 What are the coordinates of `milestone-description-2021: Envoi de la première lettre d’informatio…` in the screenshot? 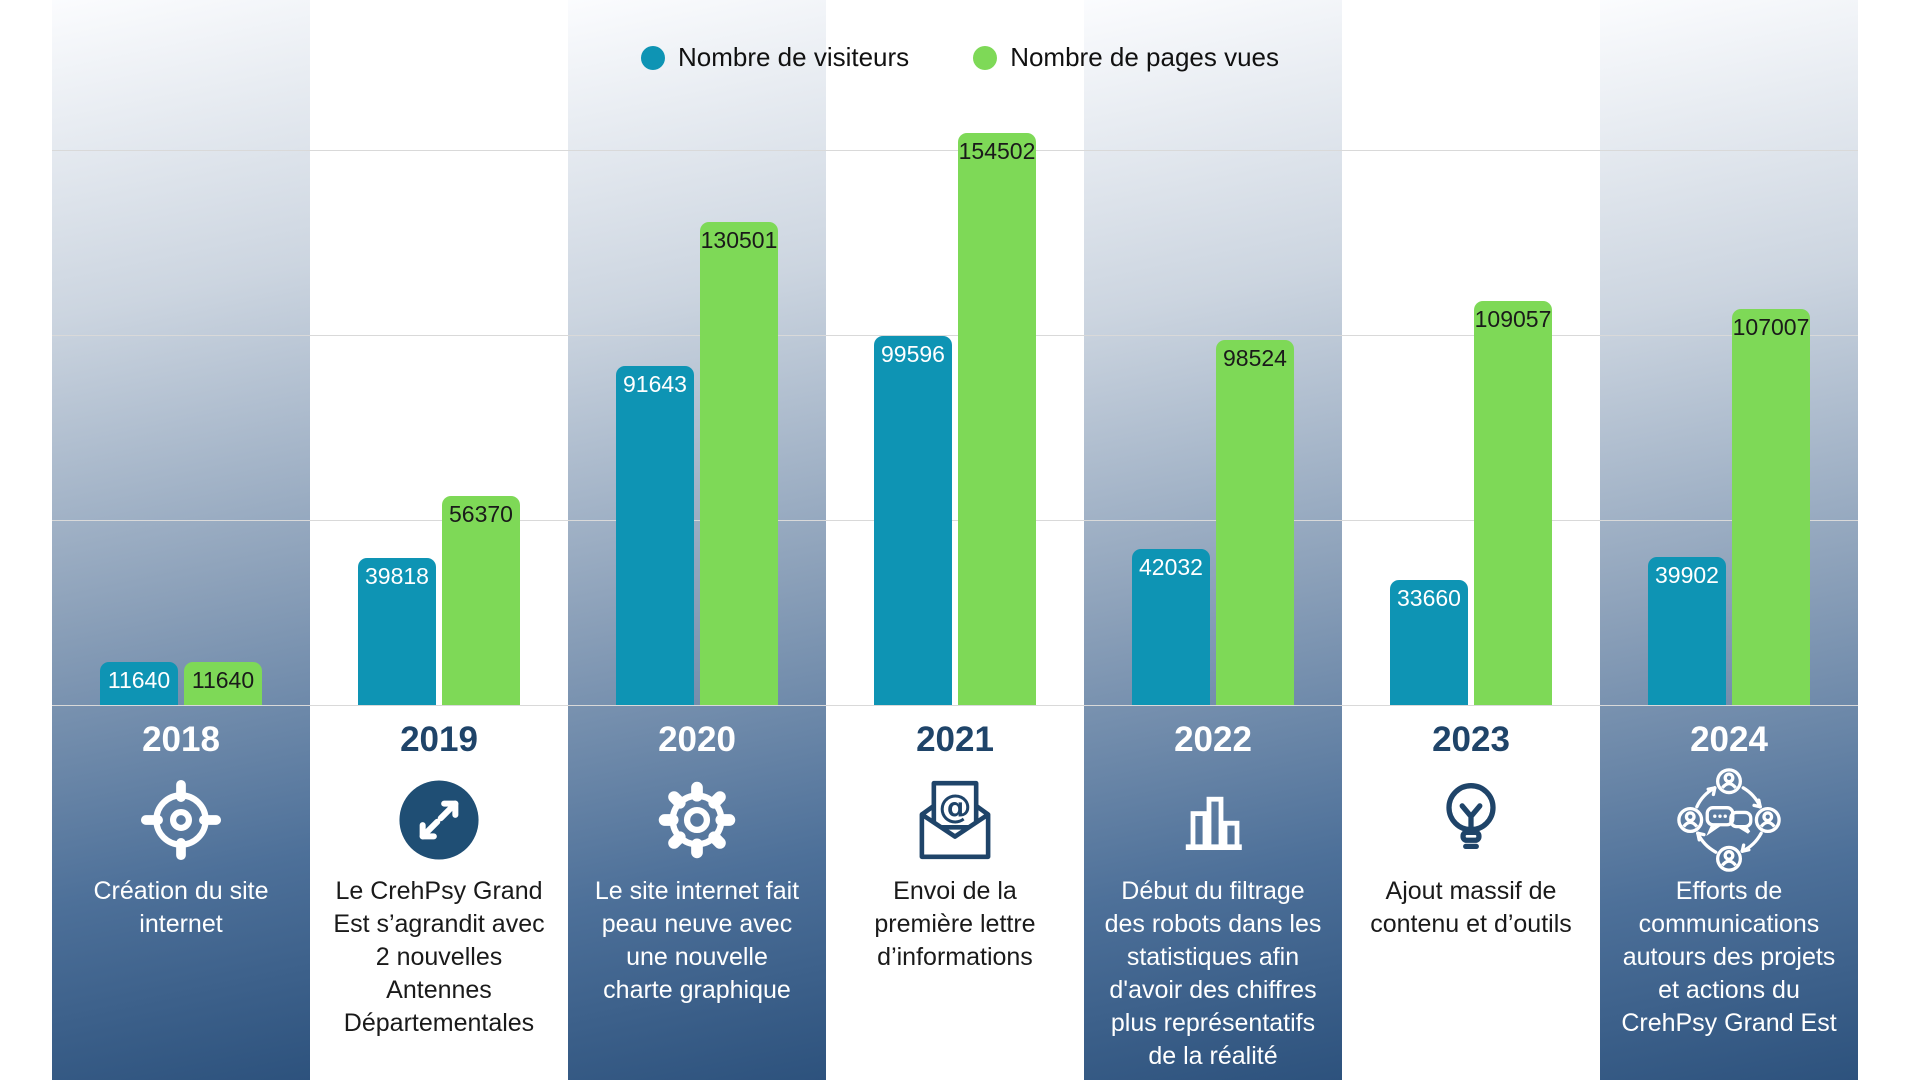 It's located at (955, 924).